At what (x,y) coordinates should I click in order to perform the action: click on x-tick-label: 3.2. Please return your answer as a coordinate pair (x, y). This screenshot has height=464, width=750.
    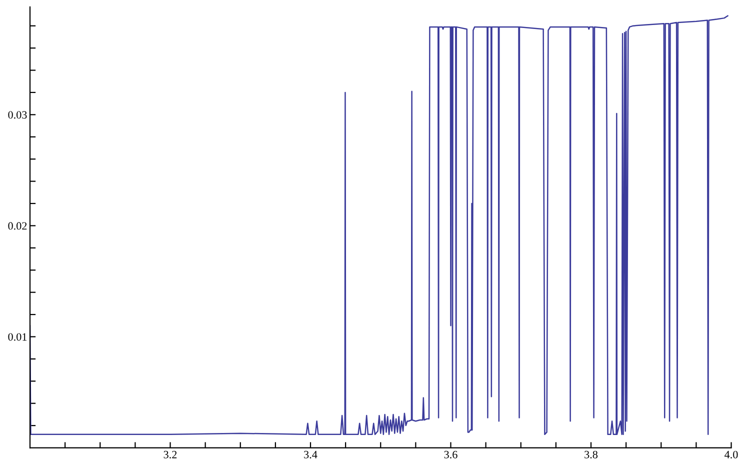
    Looking at the image, I should click on (170, 454).